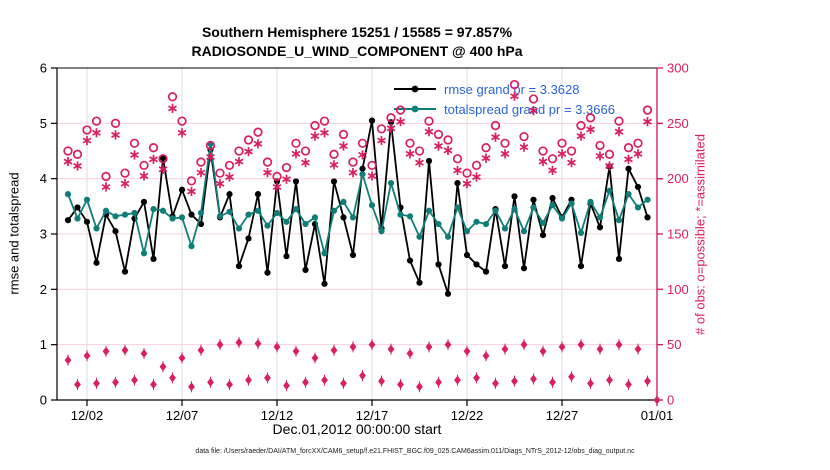  What do you see at coordinates (678, 178) in the screenshot?
I see `right-tick-label: 200` at bounding box center [678, 178].